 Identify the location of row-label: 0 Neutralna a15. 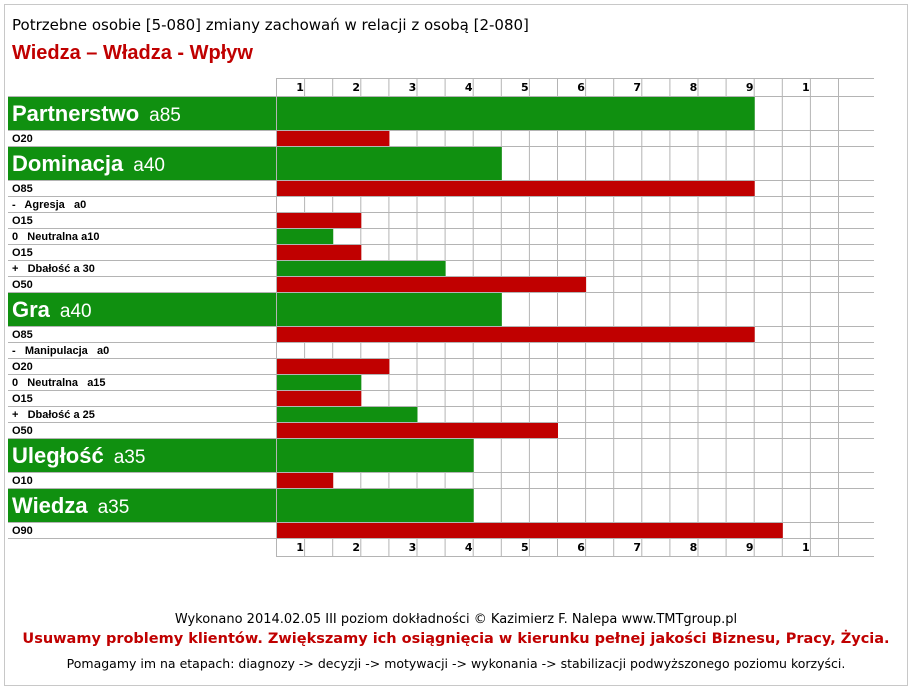
(59, 383).